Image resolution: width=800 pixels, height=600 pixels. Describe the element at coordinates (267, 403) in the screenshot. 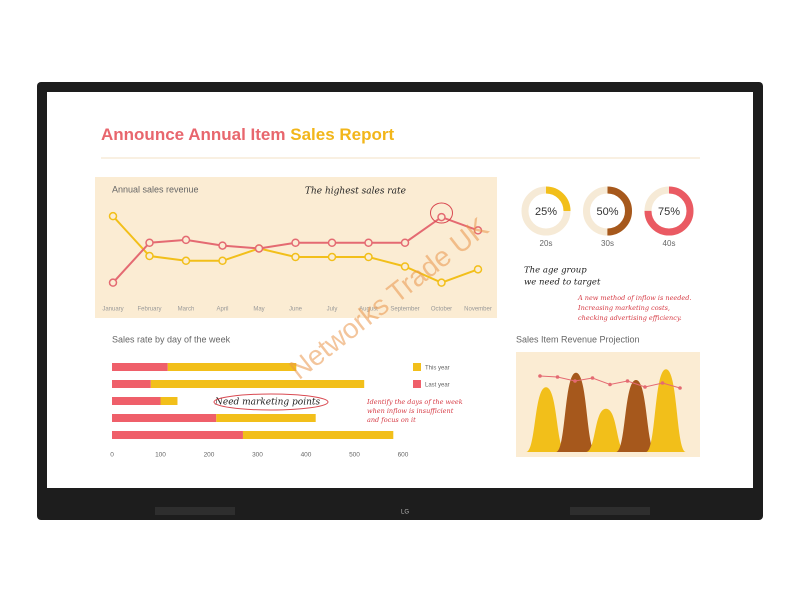

I see `annotation: Need marketing points` at that location.